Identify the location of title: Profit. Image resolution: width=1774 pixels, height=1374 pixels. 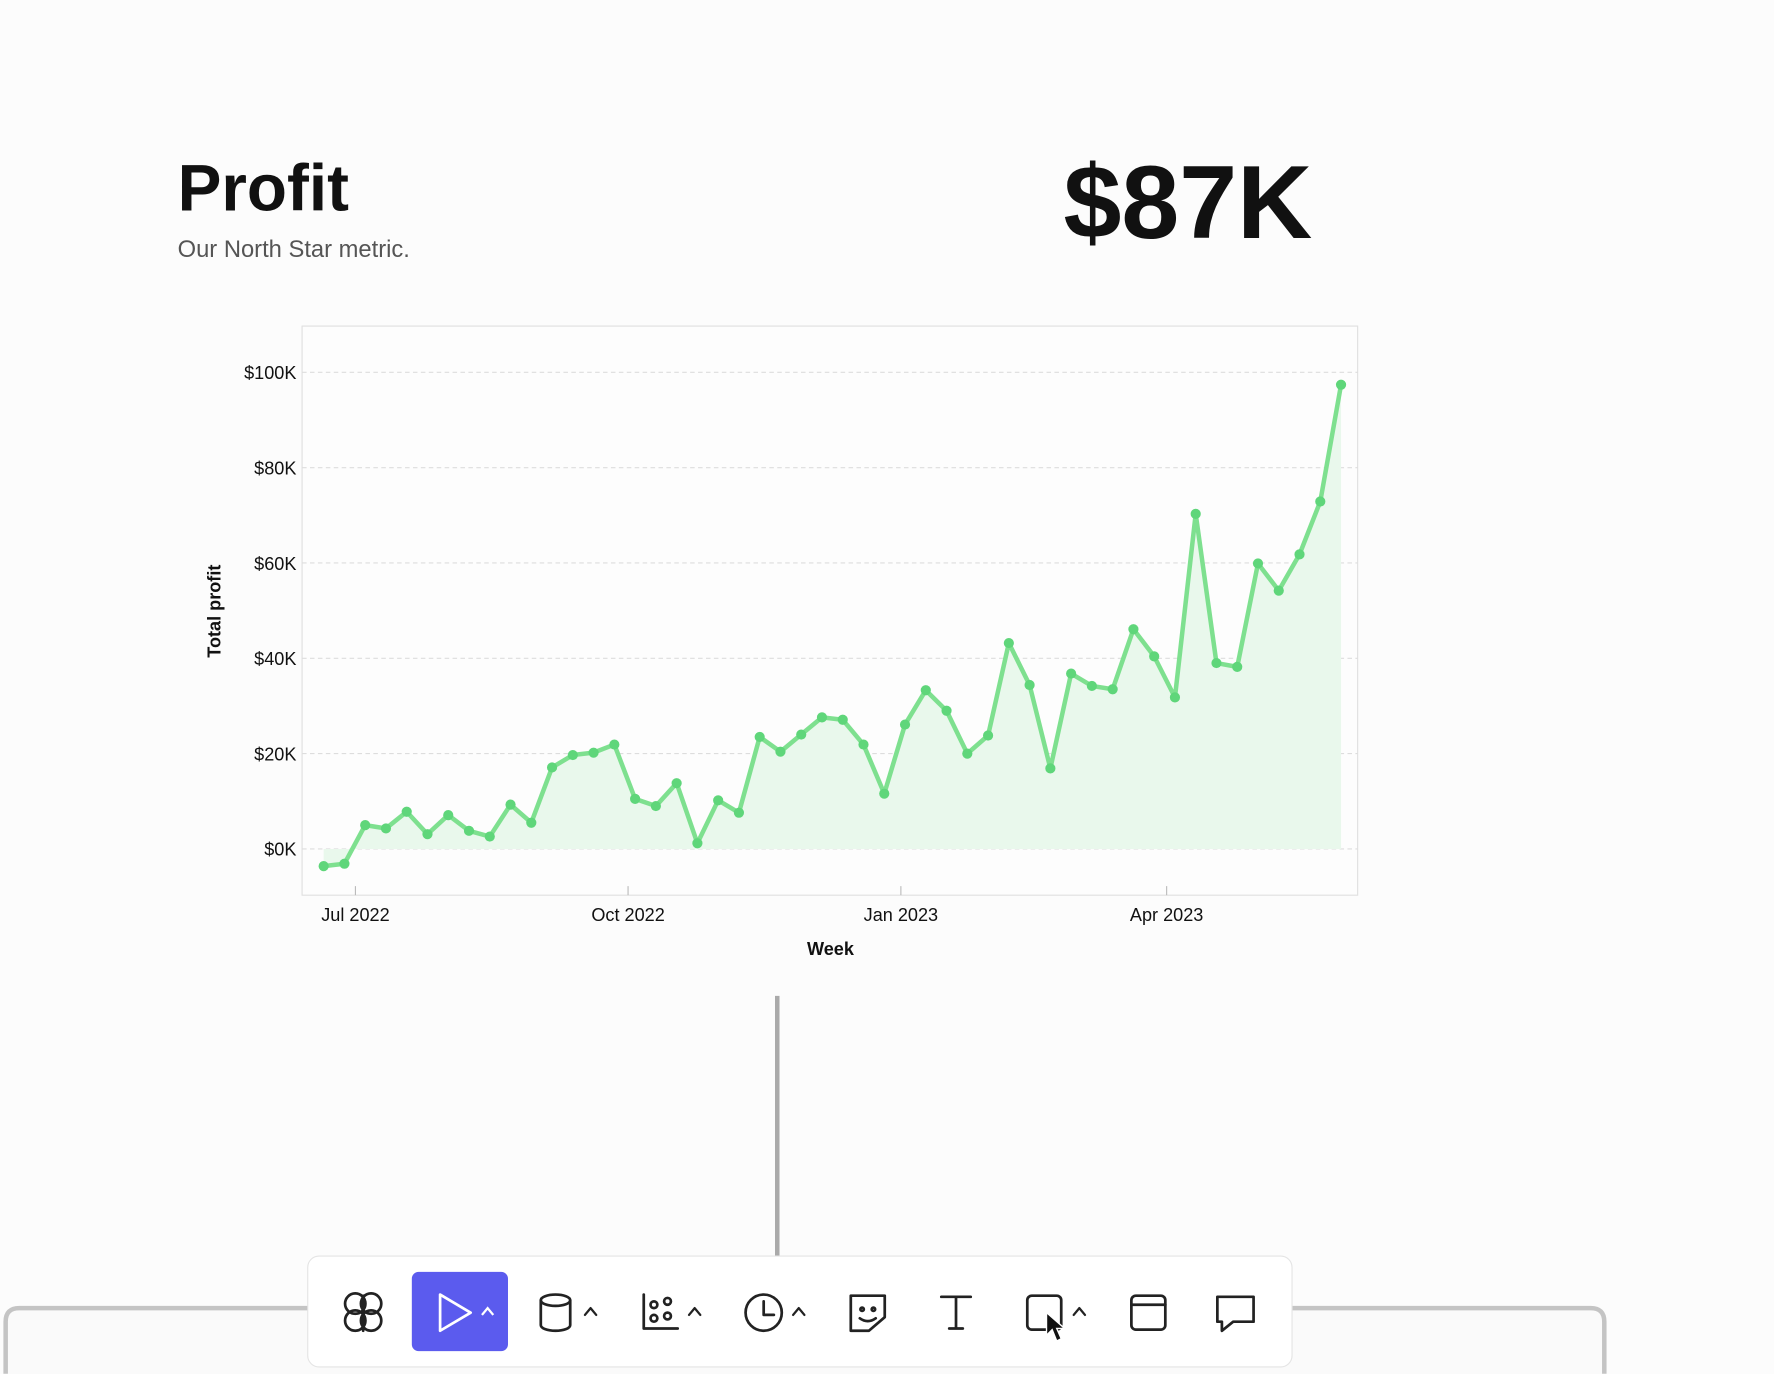
(263, 188).